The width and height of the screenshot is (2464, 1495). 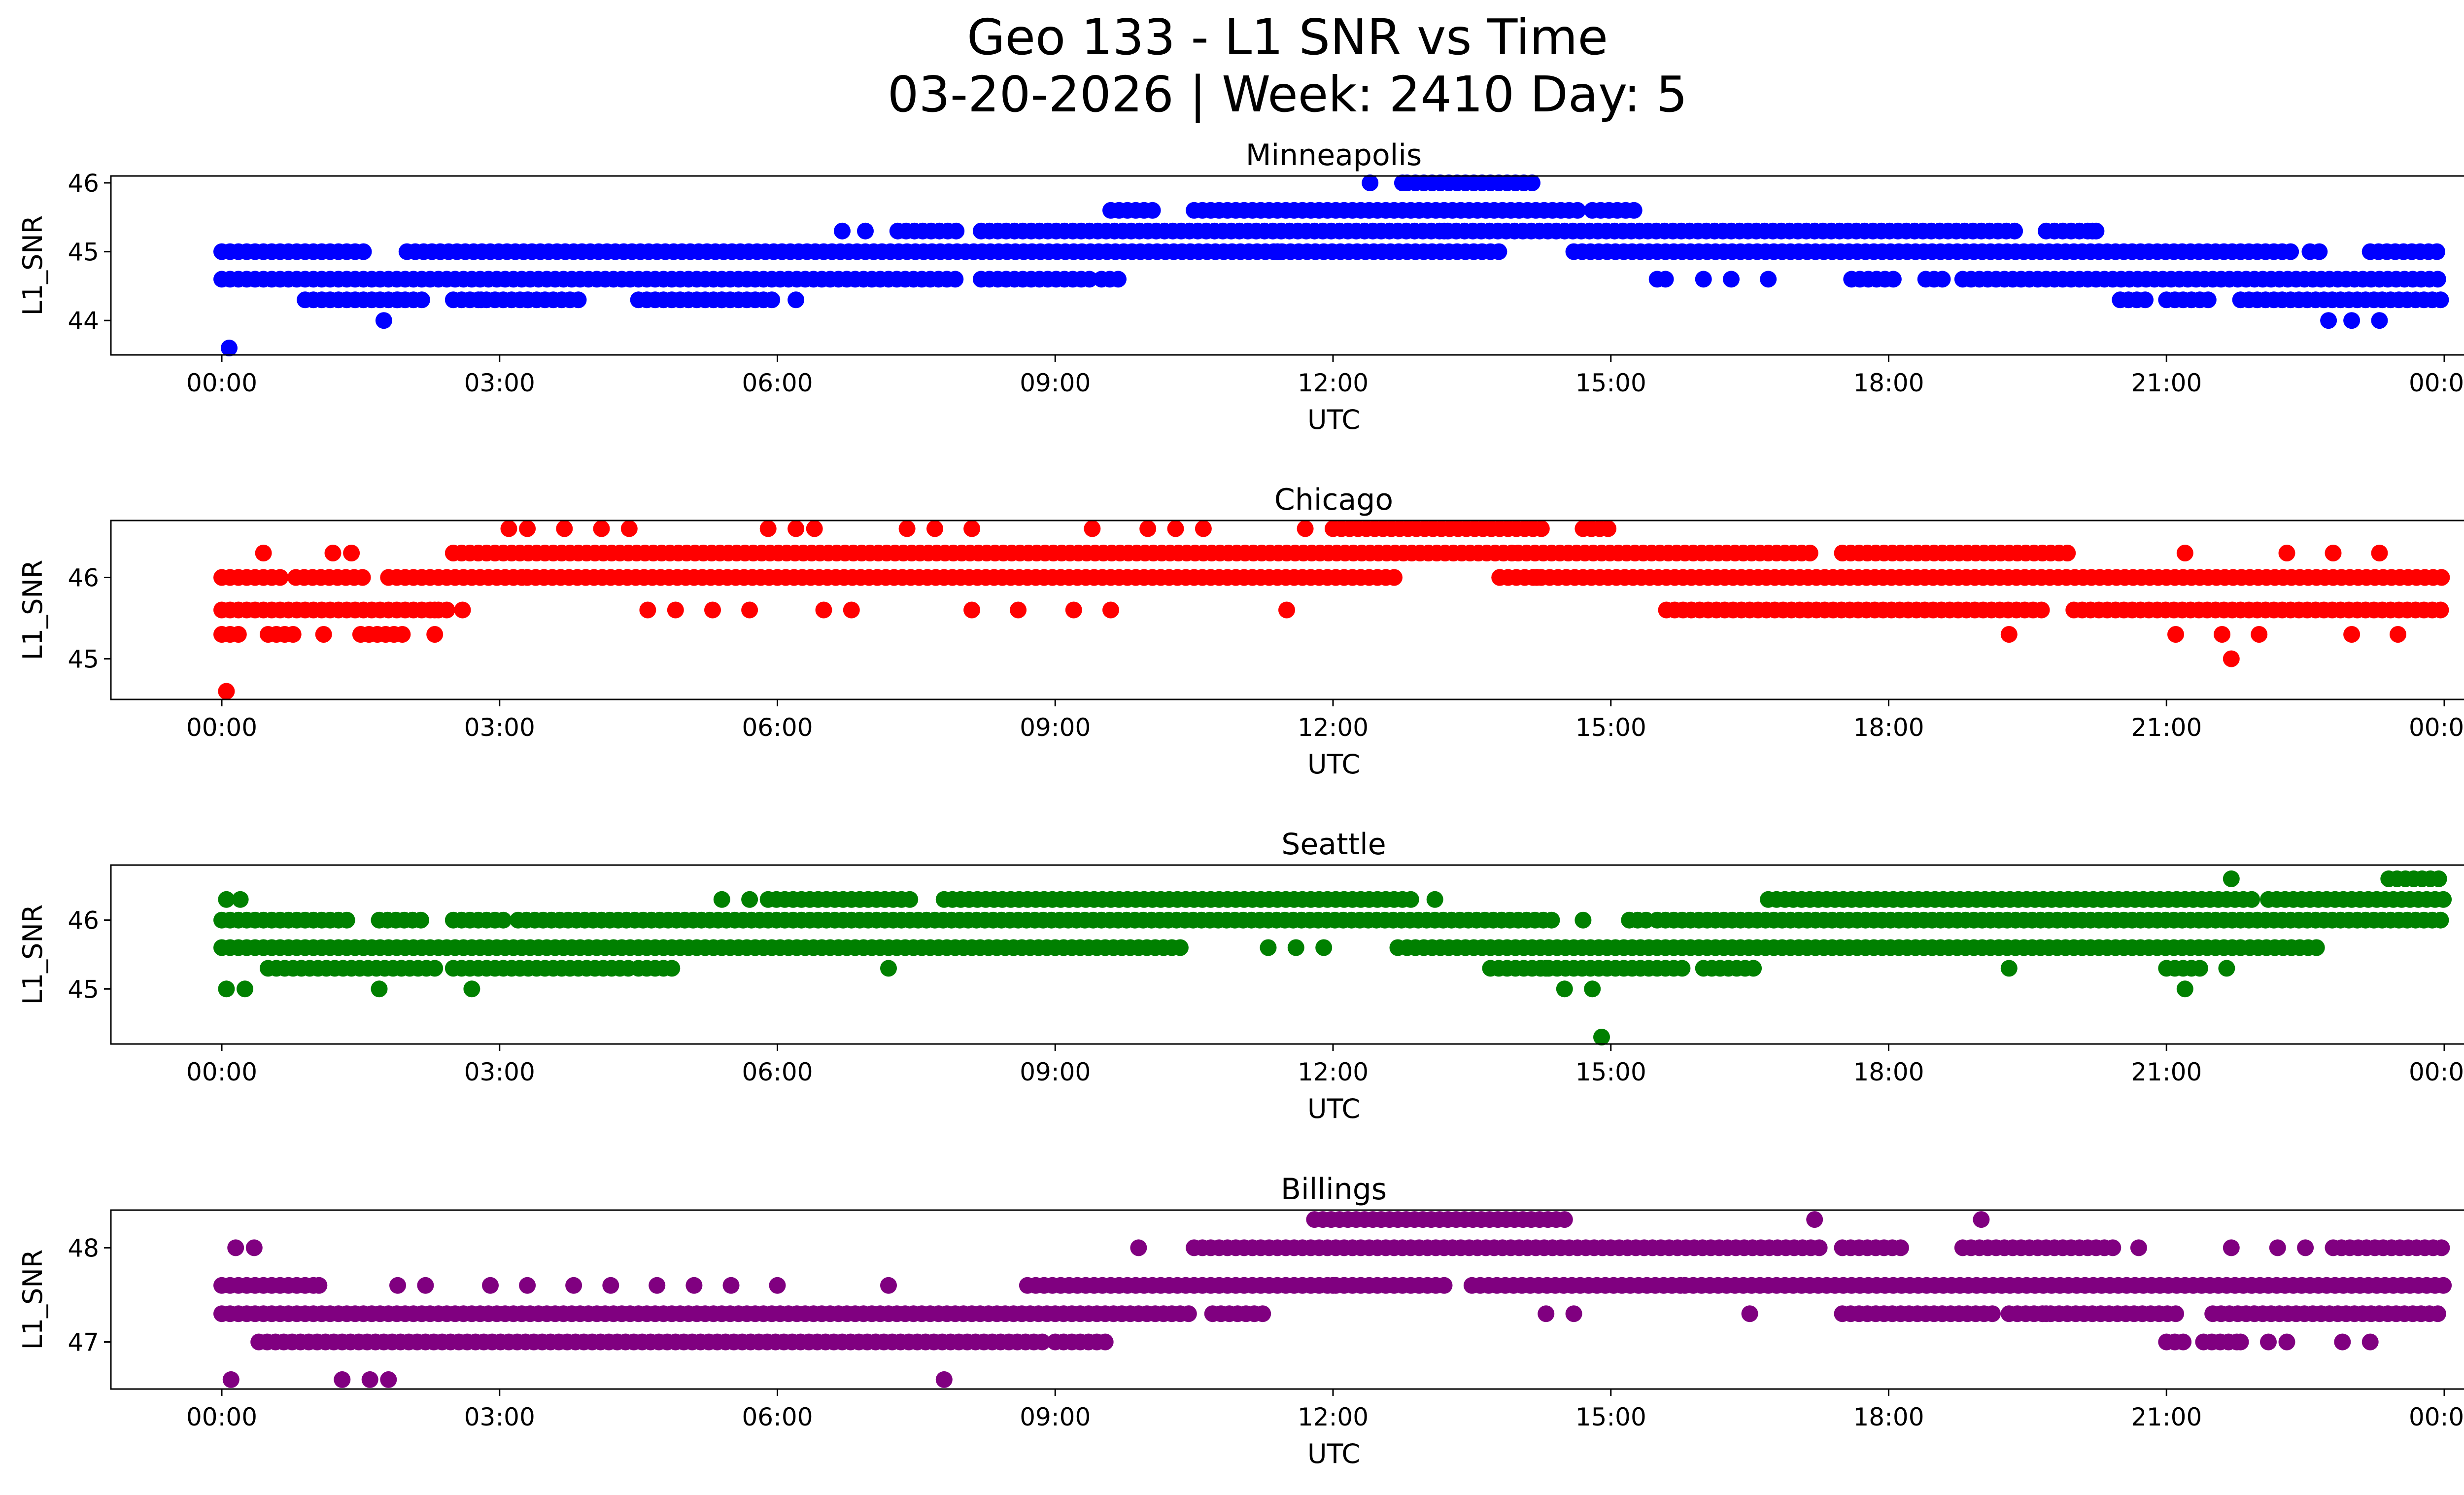 I want to click on x-tick-label: 09:00, so click(x=1055, y=1417).